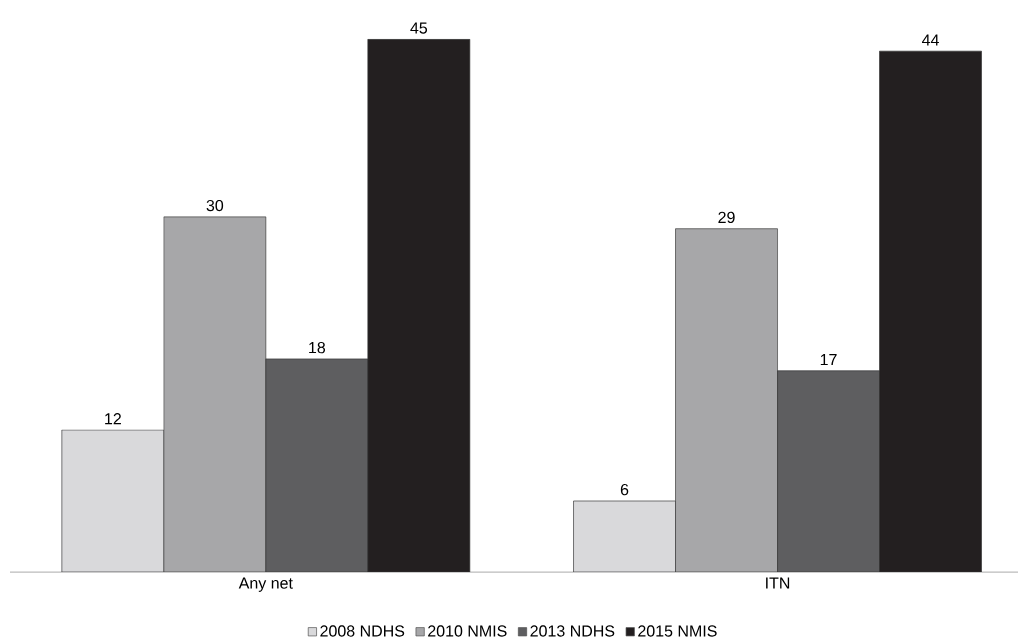 Image resolution: width=1018 pixels, height=643 pixels. What do you see at coordinates (828, 360) in the screenshot?
I see `data-label: 17` at bounding box center [828, 360].